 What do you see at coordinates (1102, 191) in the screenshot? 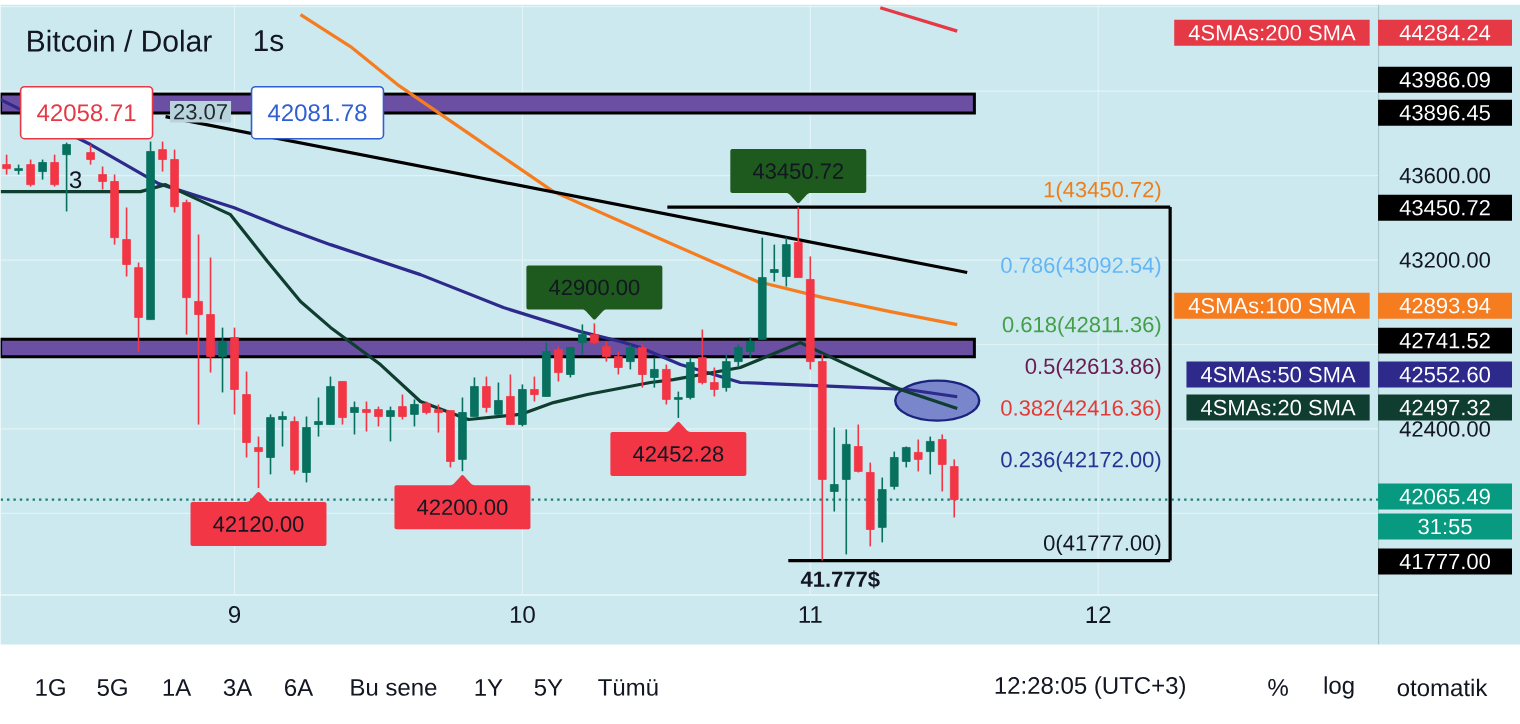
I see `annotation: 1(43450.72)` at bounding box center [1102, 191].